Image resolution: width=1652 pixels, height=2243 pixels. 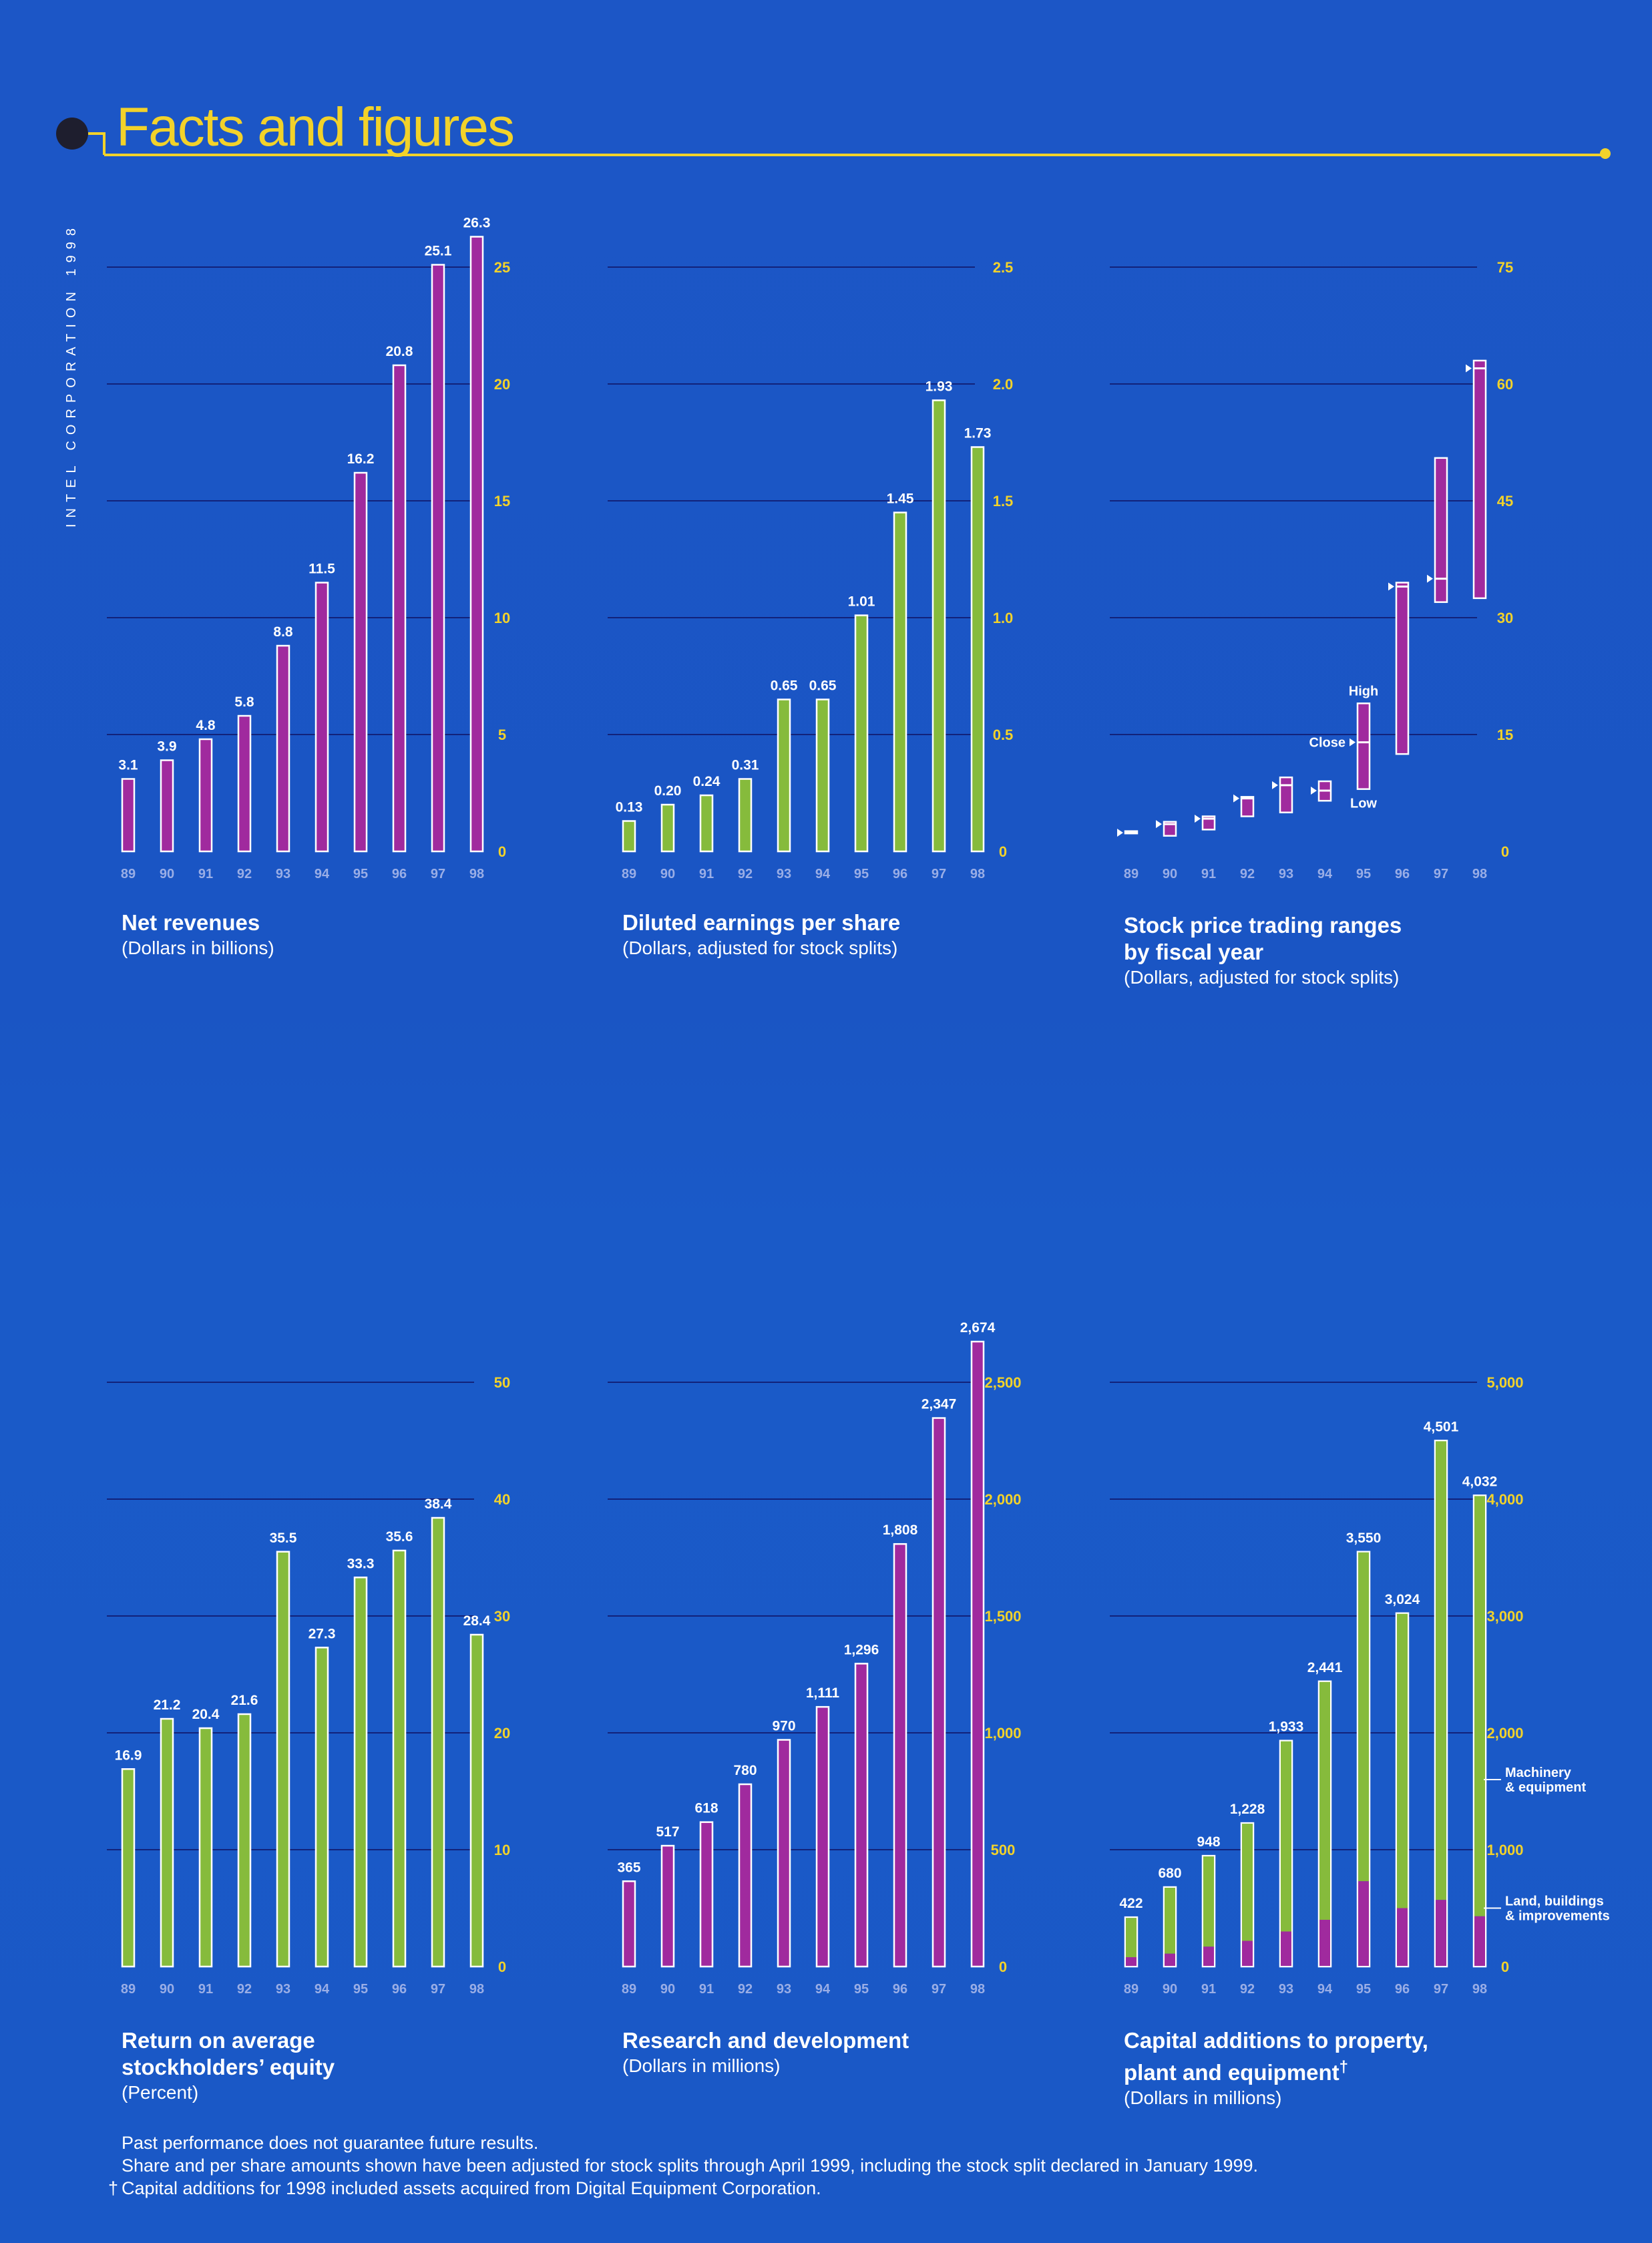 What do you see at coordinates (322, 1633) in the screenshot?
I see `data-label: 27.3` at bounding box center [322, 1633].